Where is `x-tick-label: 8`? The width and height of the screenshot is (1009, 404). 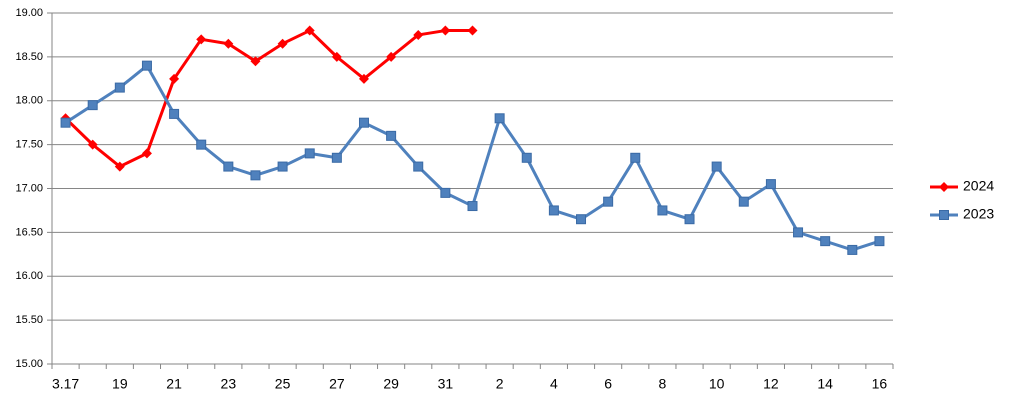 x-tick-label: 8 is located at coordinates (663, 384).